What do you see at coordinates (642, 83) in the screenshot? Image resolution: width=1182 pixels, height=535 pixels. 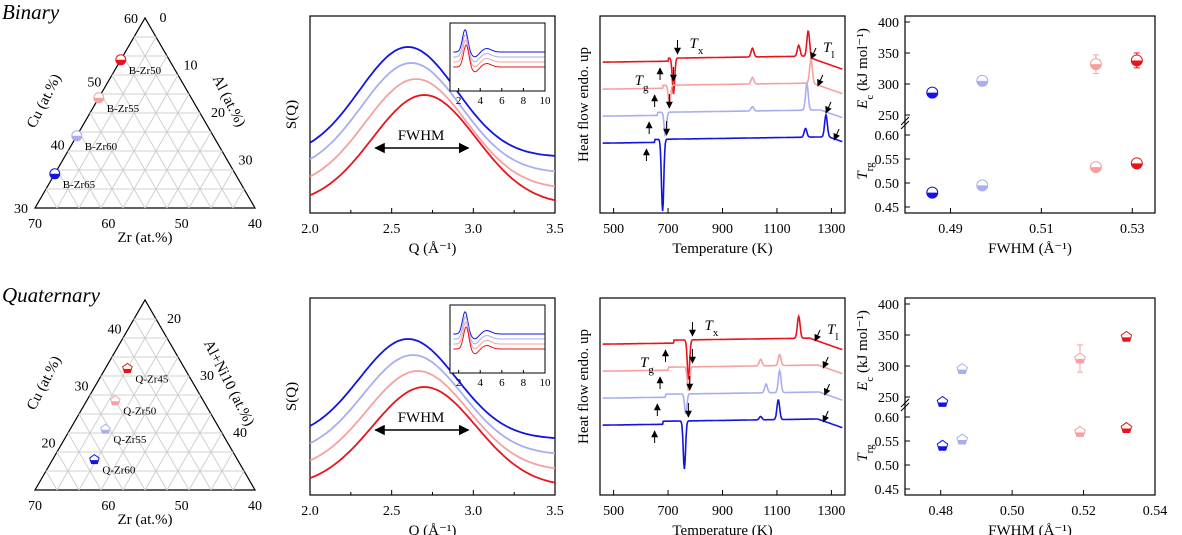 I see `dsc-tg-label: Tg` at bounding box center [642, 83].